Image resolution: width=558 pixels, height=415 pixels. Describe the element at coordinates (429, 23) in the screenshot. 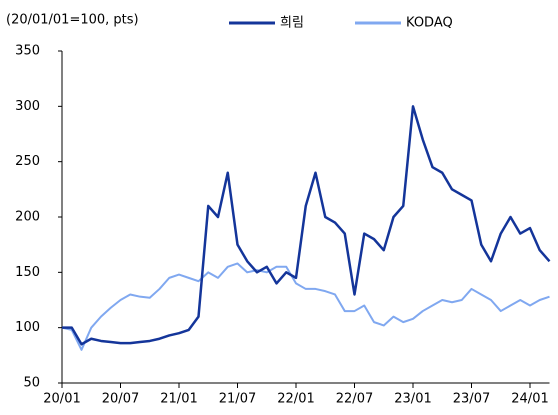

I see `legend-label: KODAQ` at that location.